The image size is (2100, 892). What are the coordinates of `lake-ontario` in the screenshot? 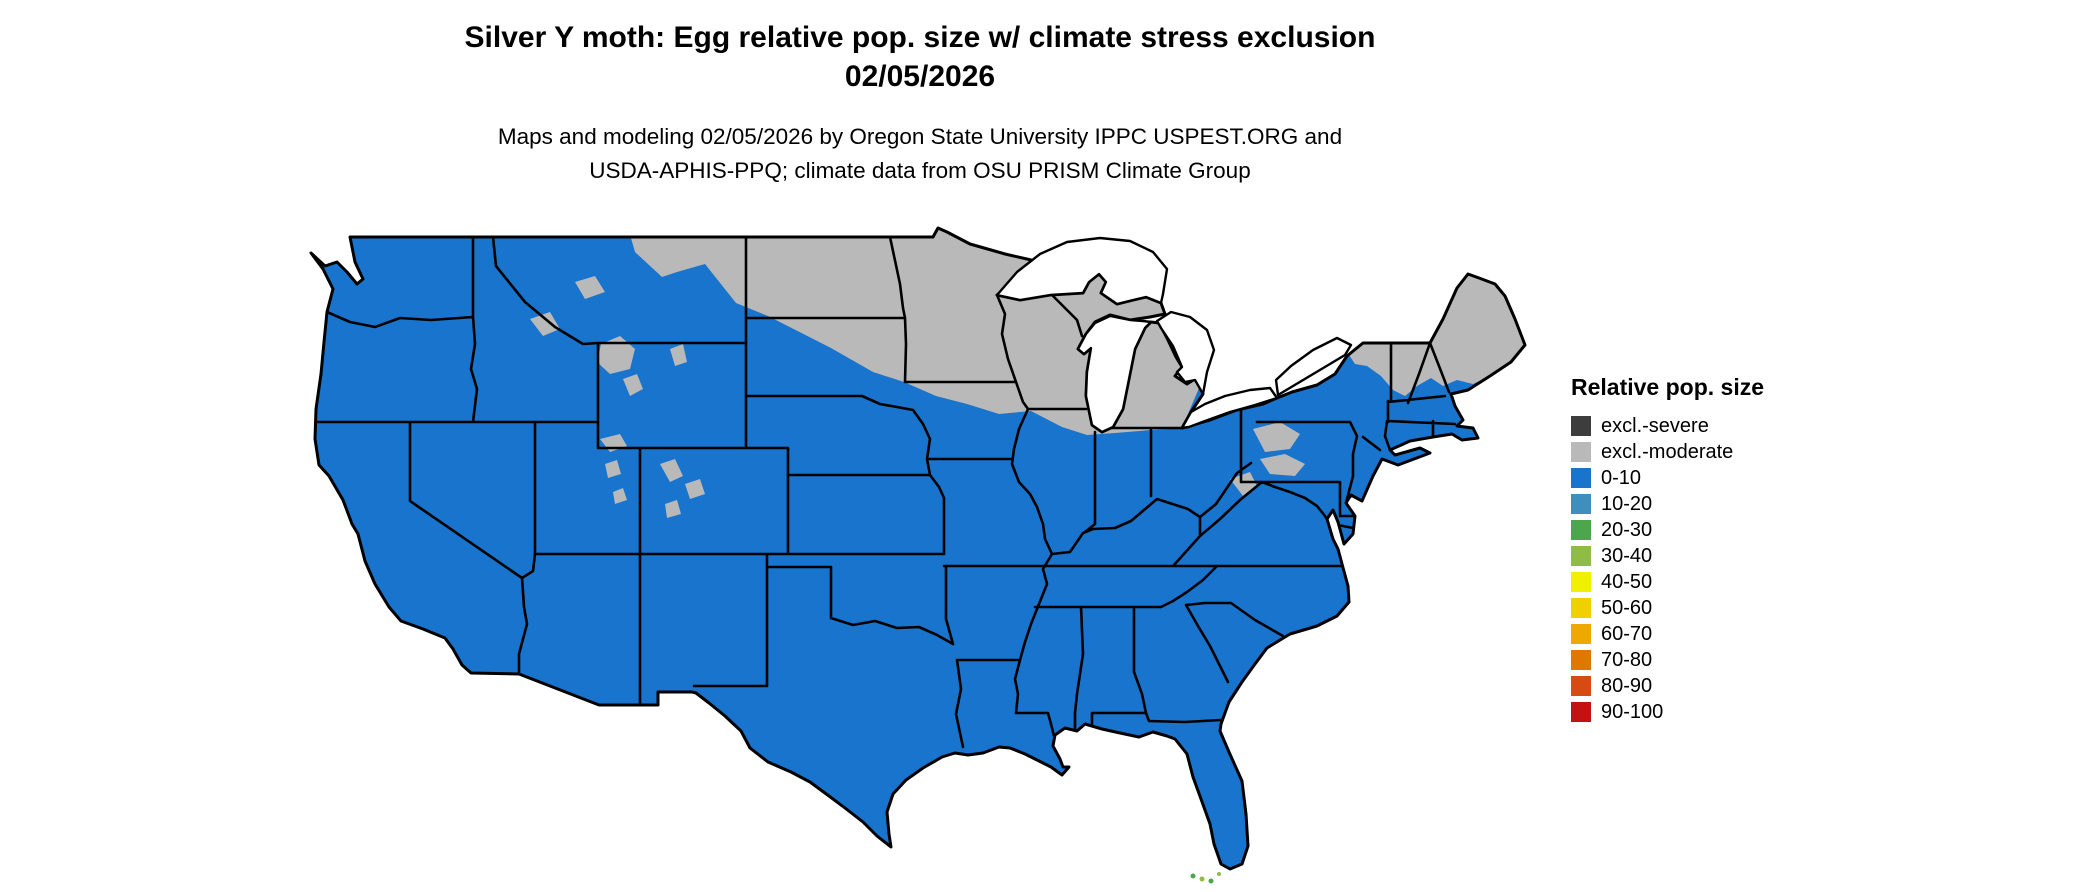 It's located at (1313, 366).